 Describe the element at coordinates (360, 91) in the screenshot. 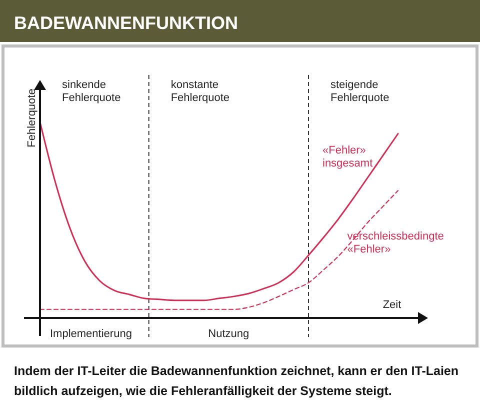

I see `text: steigende Fehlerquote` at that location.